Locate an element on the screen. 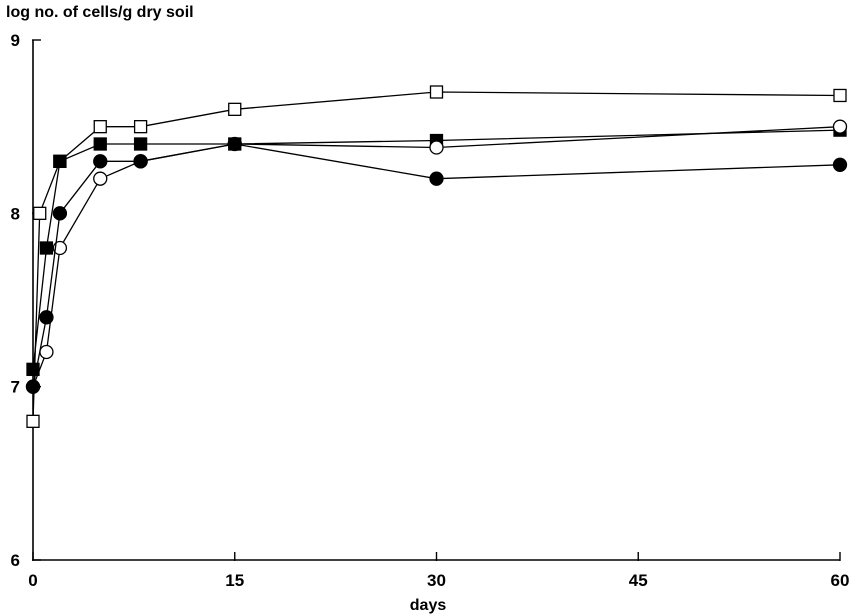 Image resolution: width=850 pixels, height=616 pixels. y-tick-label: 8 is located at coordinates (15, 213).